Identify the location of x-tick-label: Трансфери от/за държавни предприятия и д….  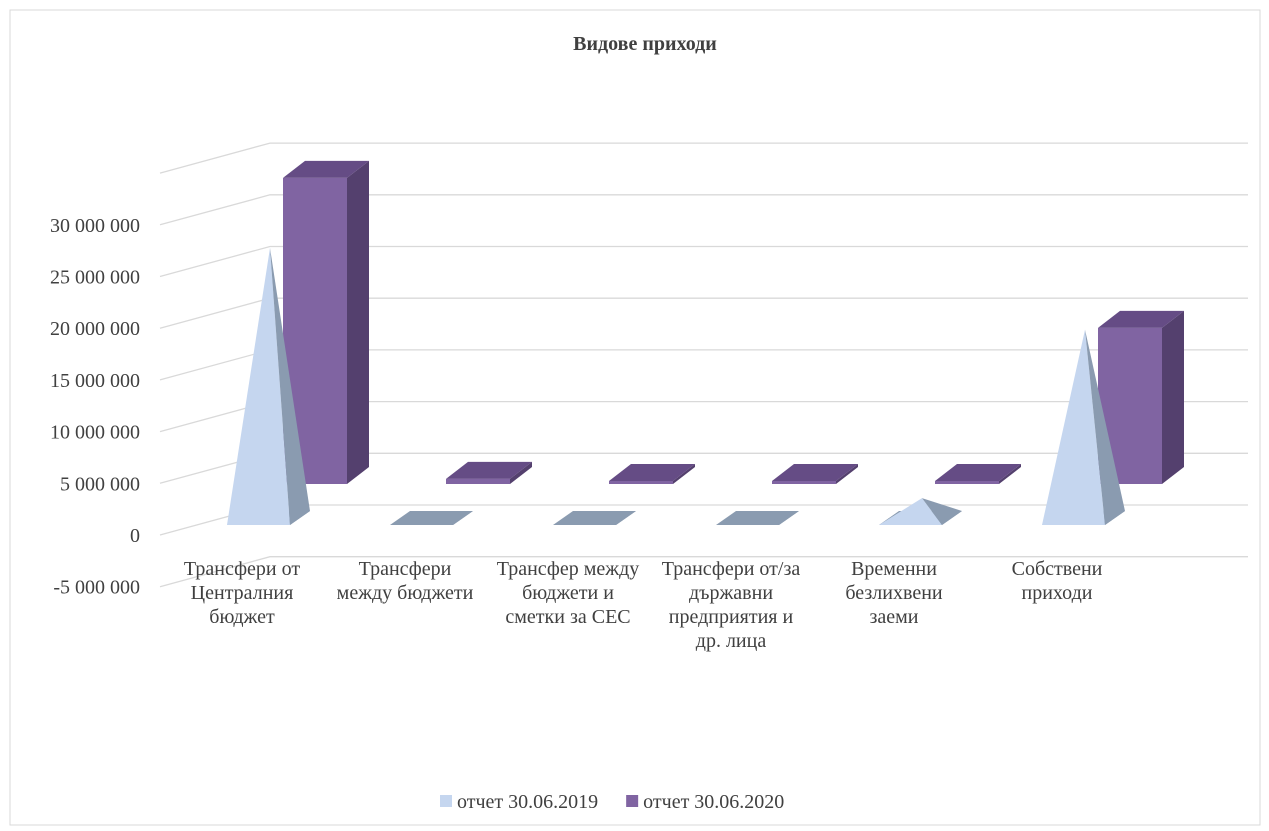
(731, 605).